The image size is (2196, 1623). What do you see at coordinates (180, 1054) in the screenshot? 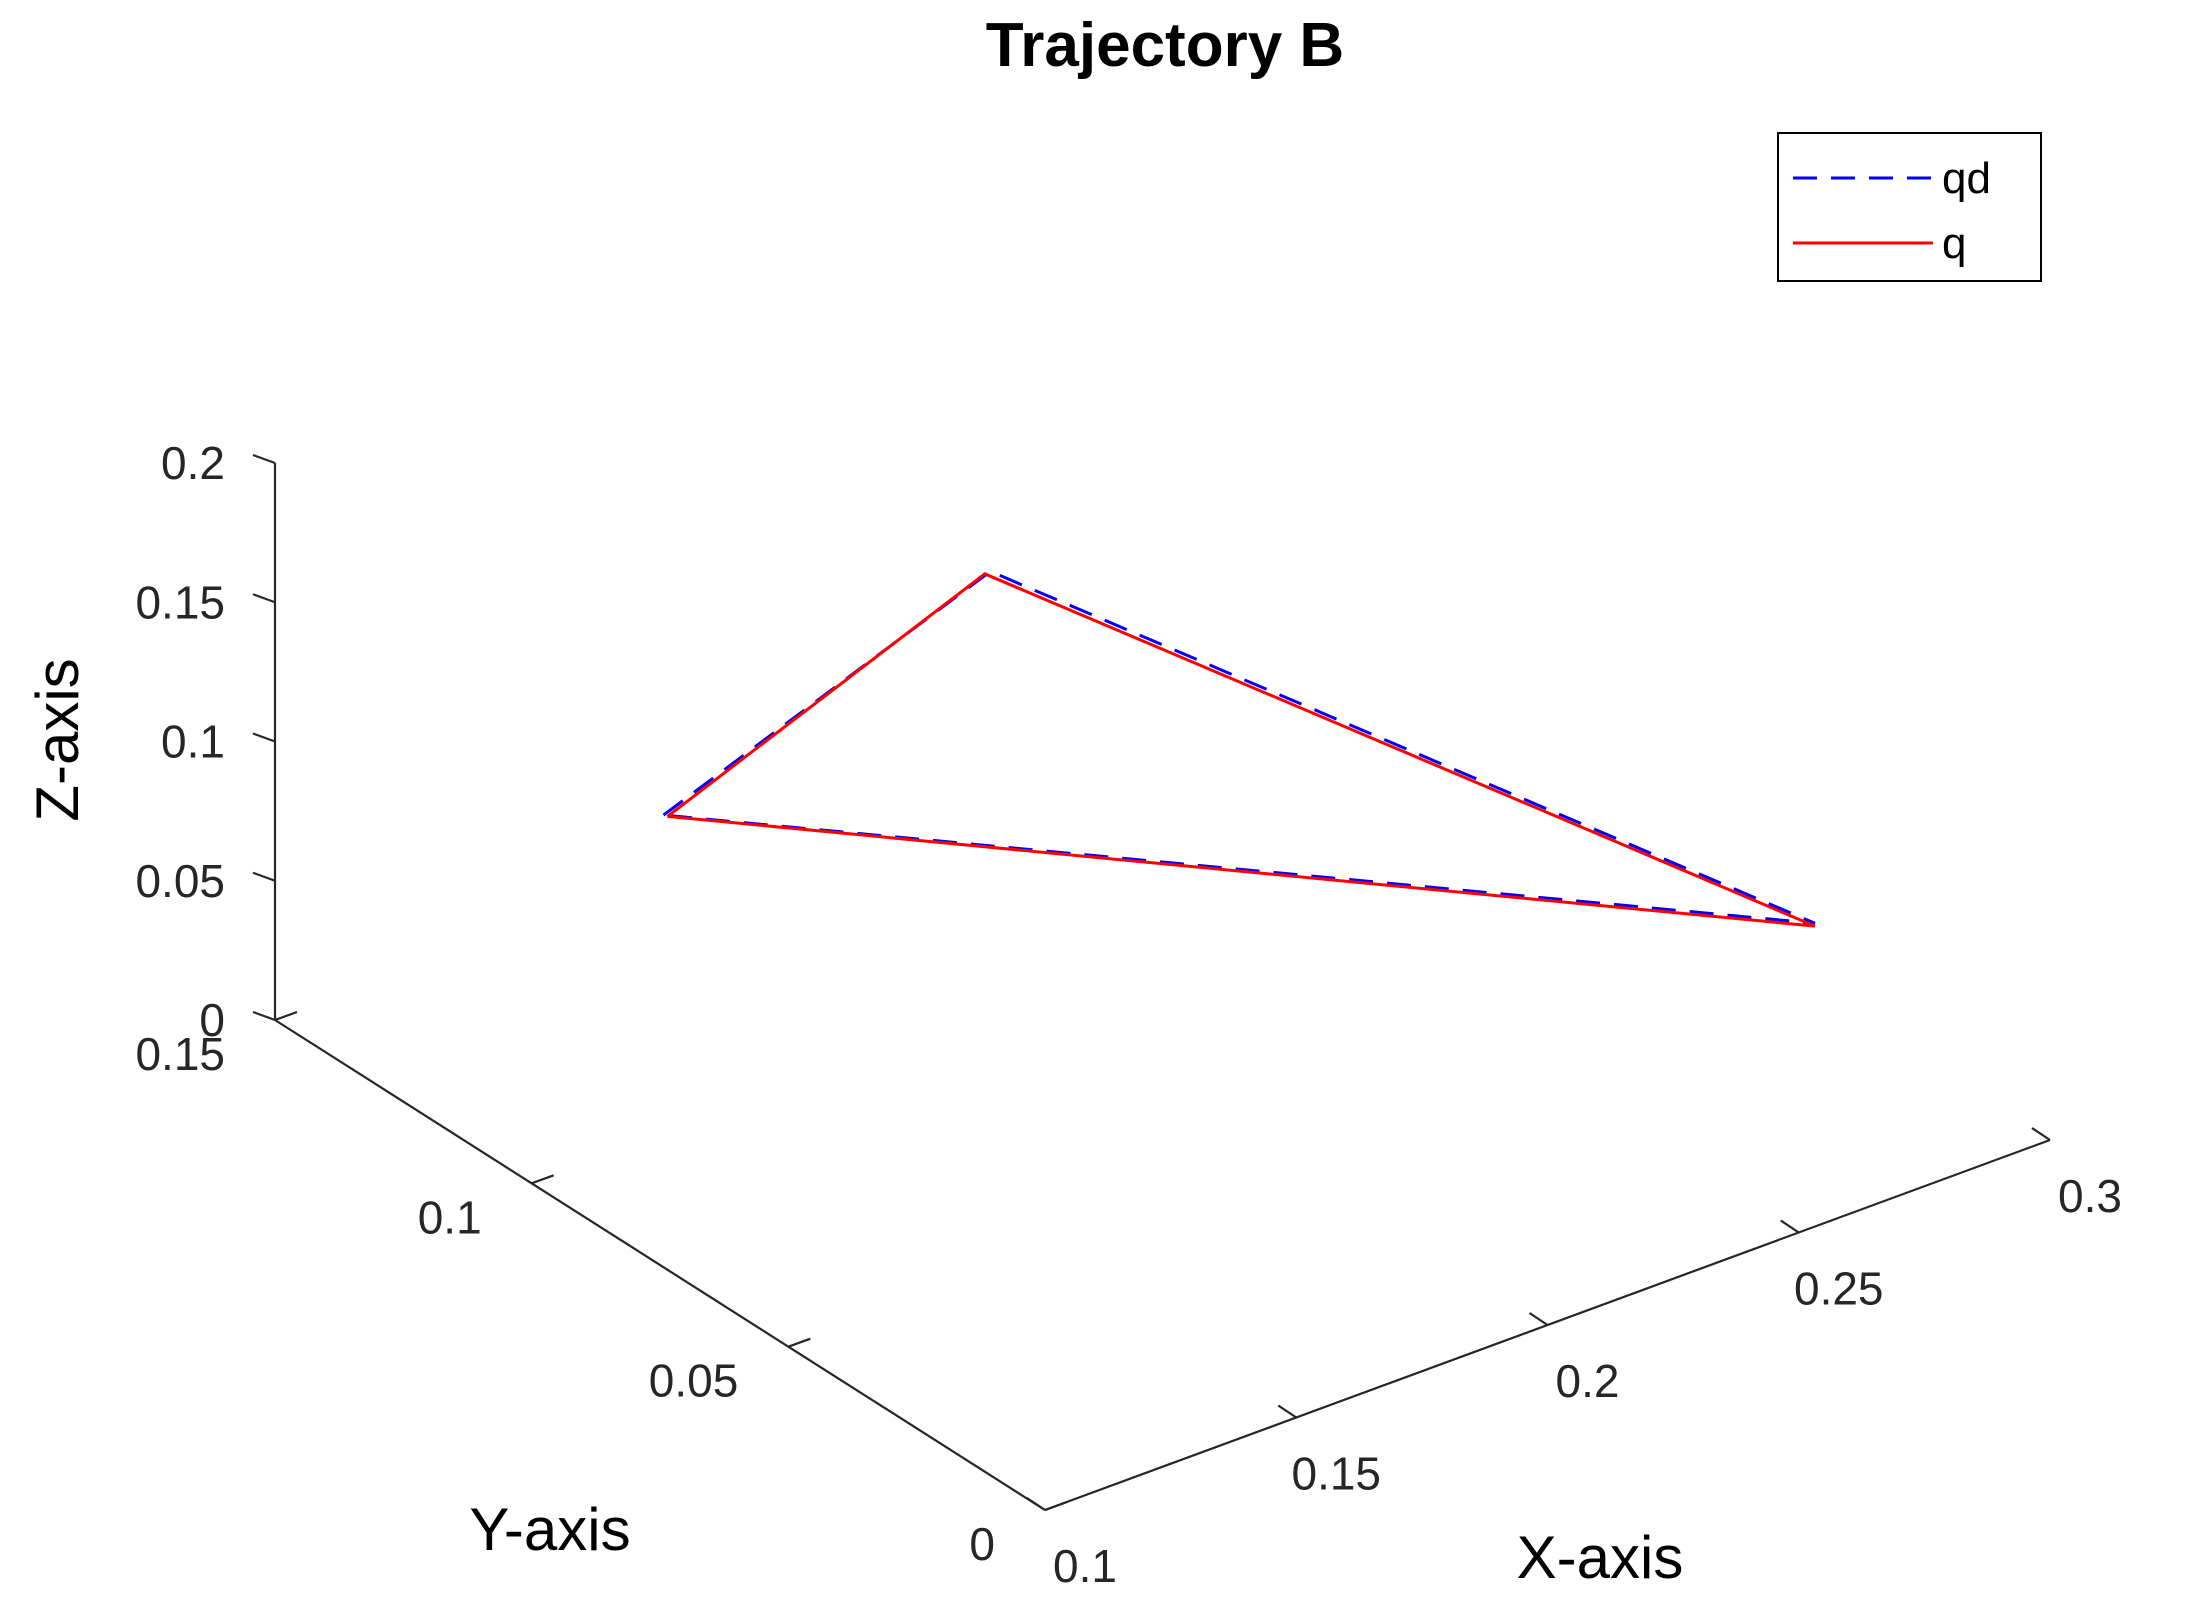
I see `y-tick-label: 0.15` at bounding box center [180, 1054].